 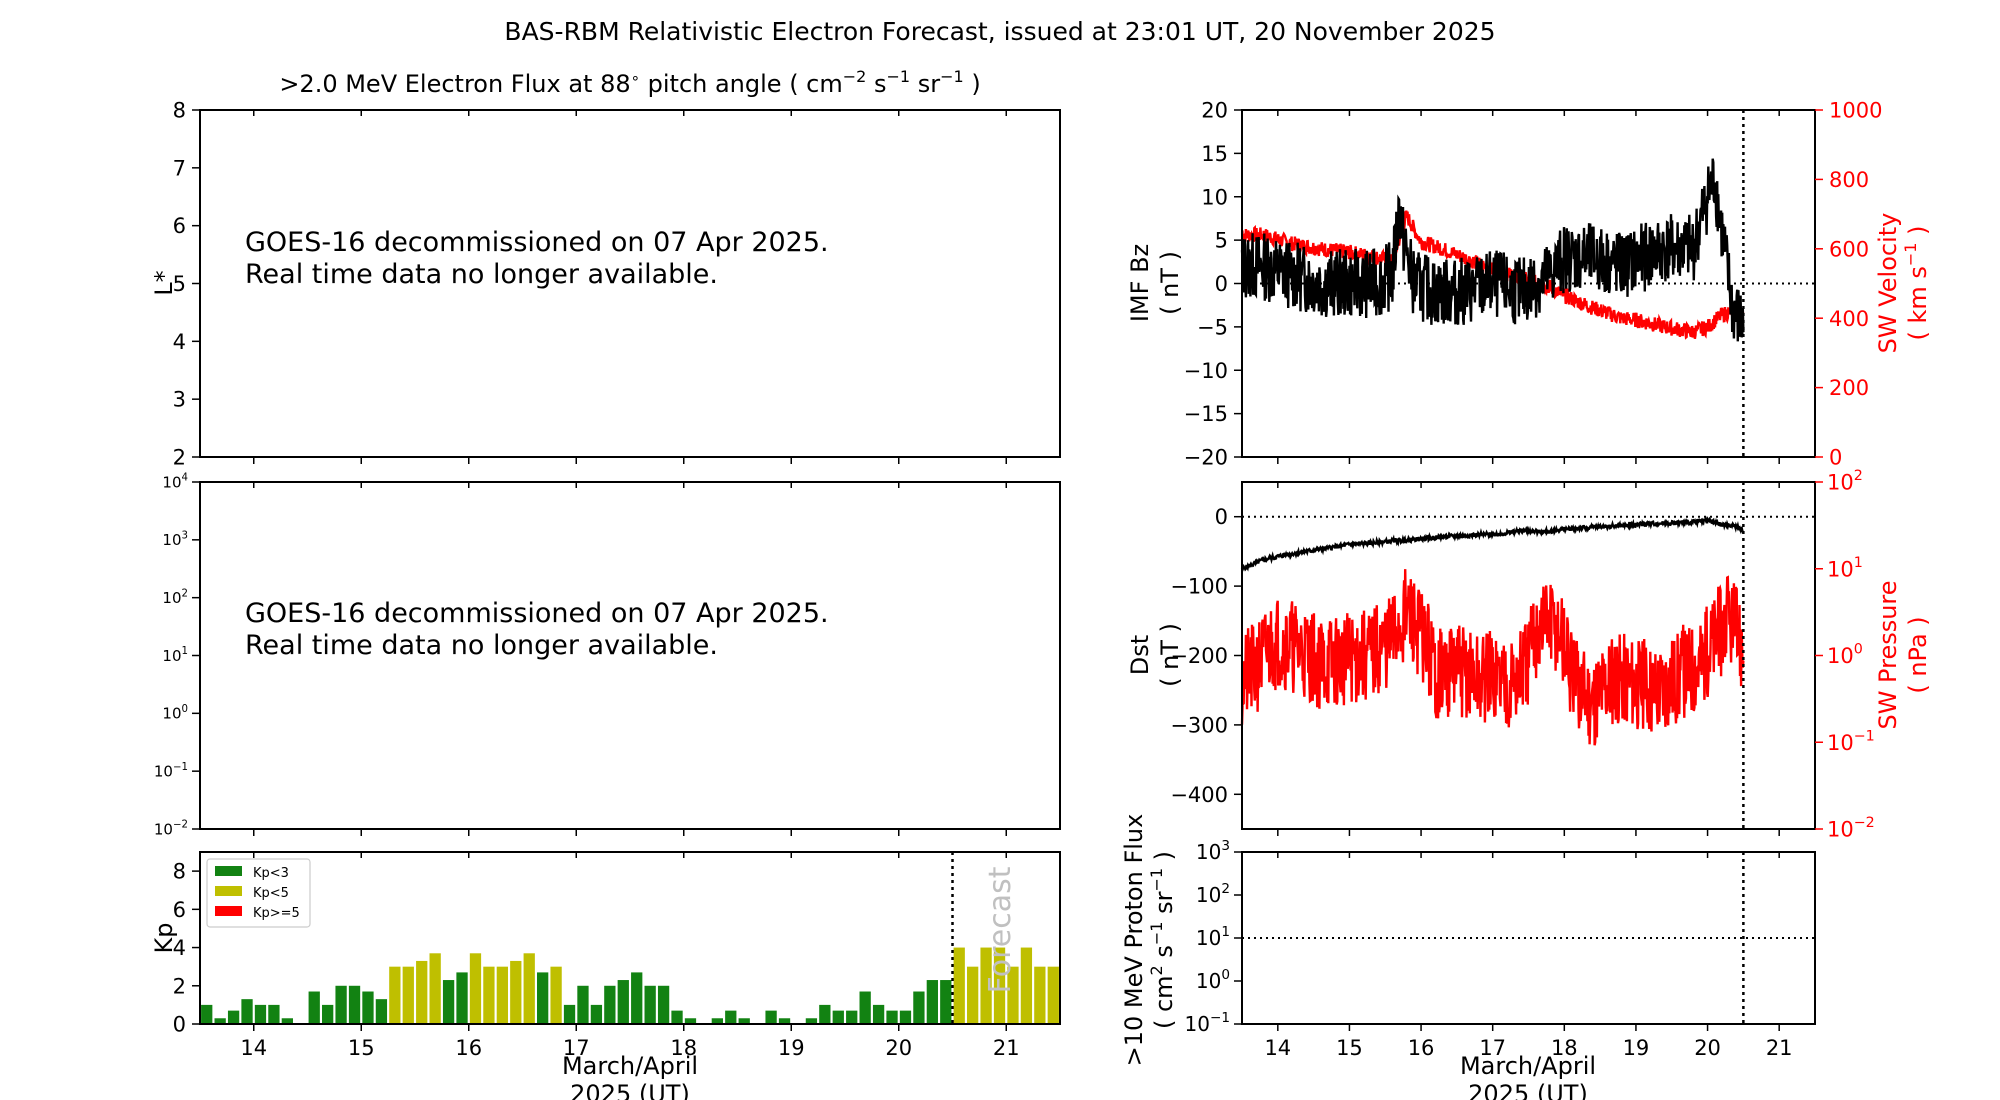 I want to click on kp-y-tick-label: 2, so click(x=179, y=986).